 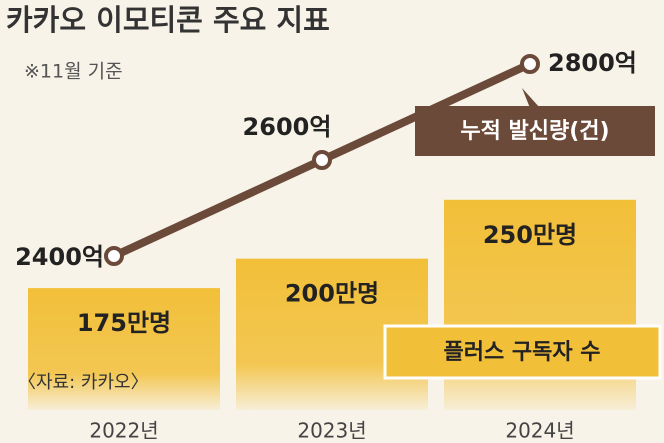 What do you see at coordinates (592, 63) in the screenshot?
I see `line-value-label: 2800억` at bounding box center [592, 63].